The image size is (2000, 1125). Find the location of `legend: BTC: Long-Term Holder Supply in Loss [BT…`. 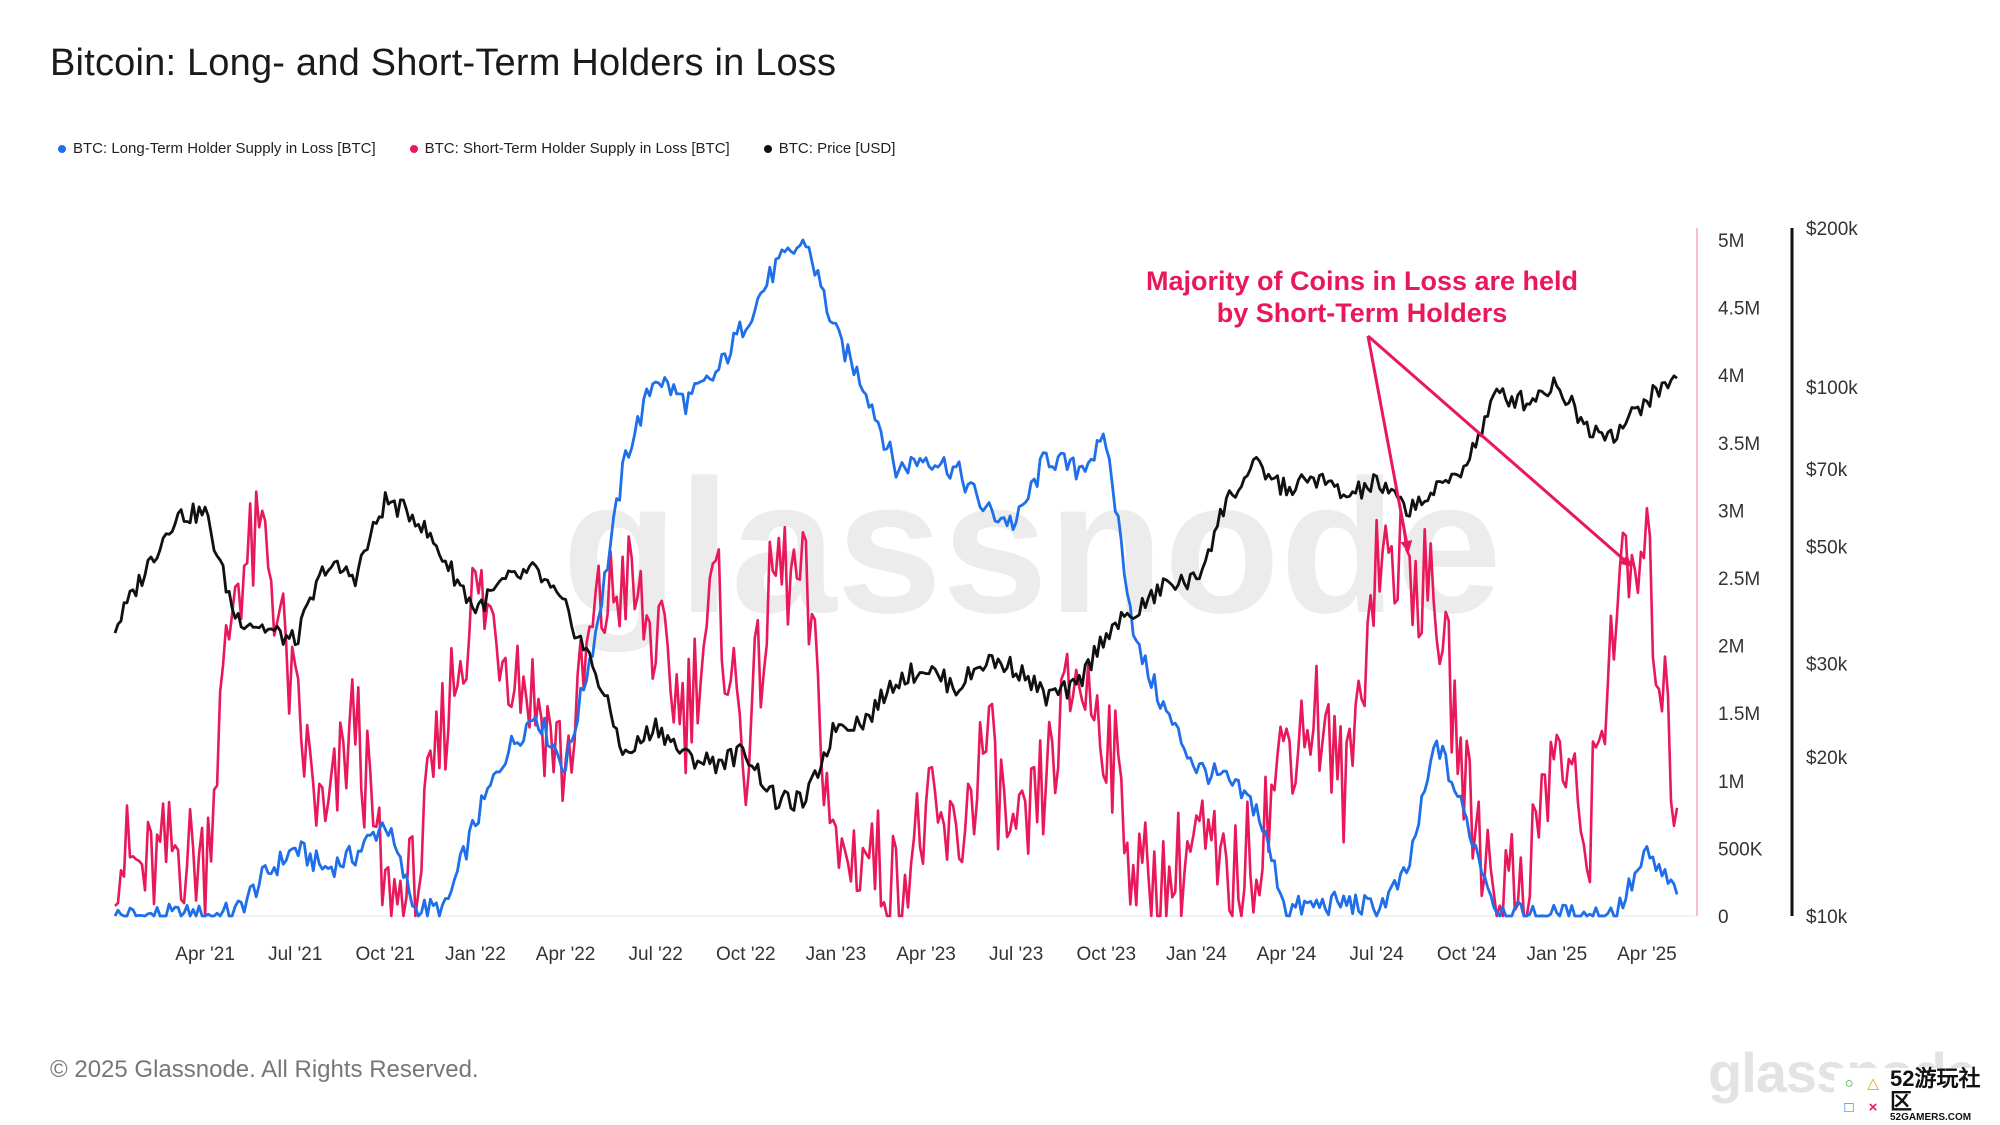

legend: BTC: Long-Term Holder Supply in Loss [BT… is located at coordinates (476, 148).